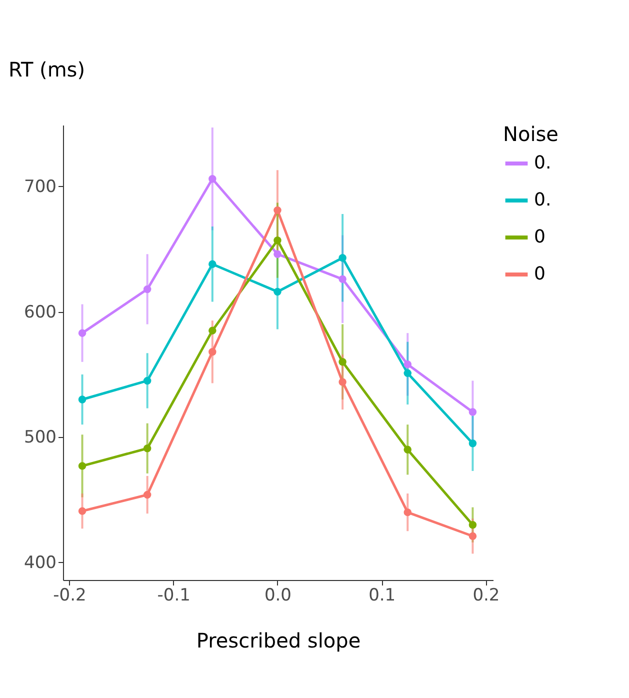 This screenshot has width=629, height=698. What do you see at coordinates (278, 640) in the screenshot?
I see `x-axis-title: Prescribed slope` at bounding box center [278, 640].